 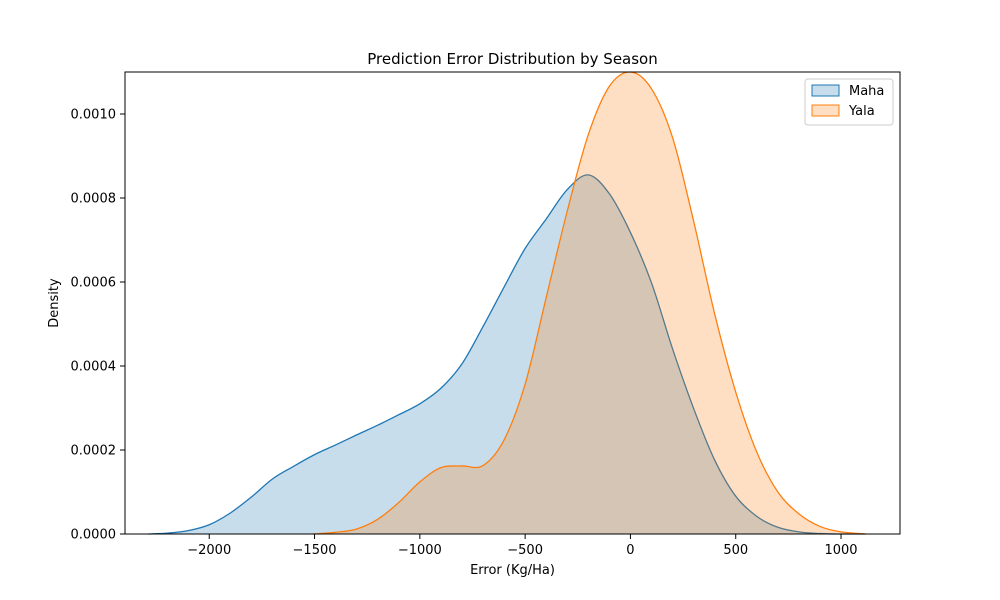 I want to click on legend-label-yala: Yala, so click(x=861, y=111).